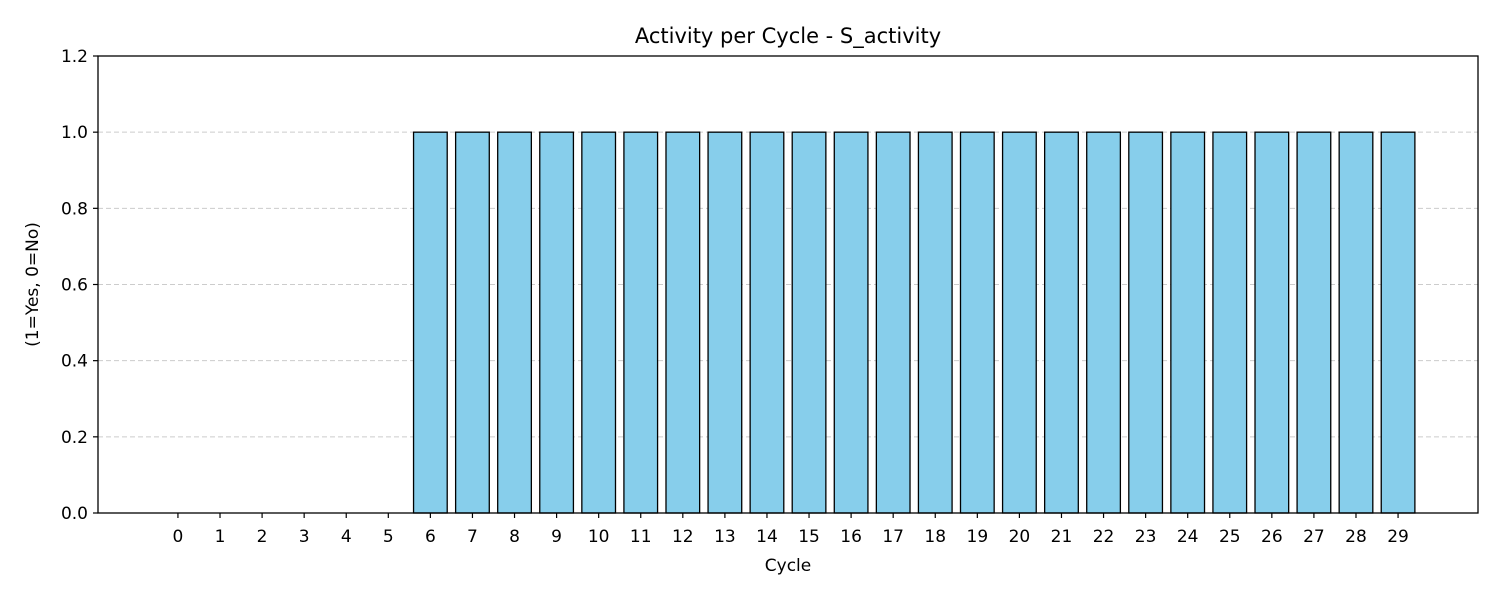 This screenshot has width=1500, height=600. What do you see at coordinates (851, 537) in the screenshot?
I see `x-tick-label-16: 16` at bounding box center [851, 537].